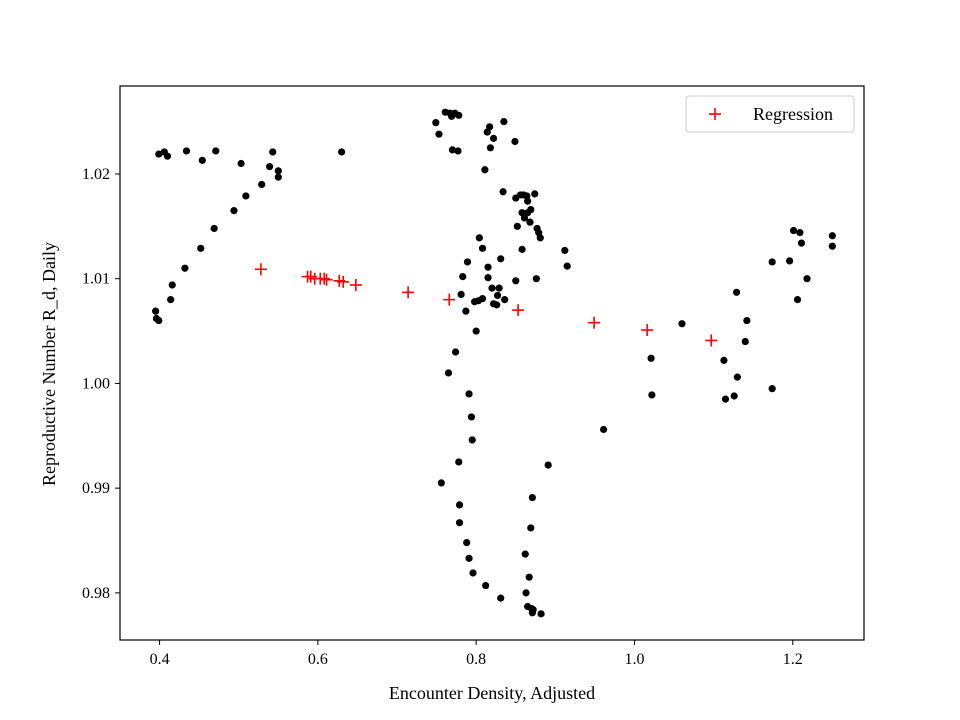 This screenshot has height=720, width=960. I want to click on x-tick-label: 0.8, so click(476, 659).